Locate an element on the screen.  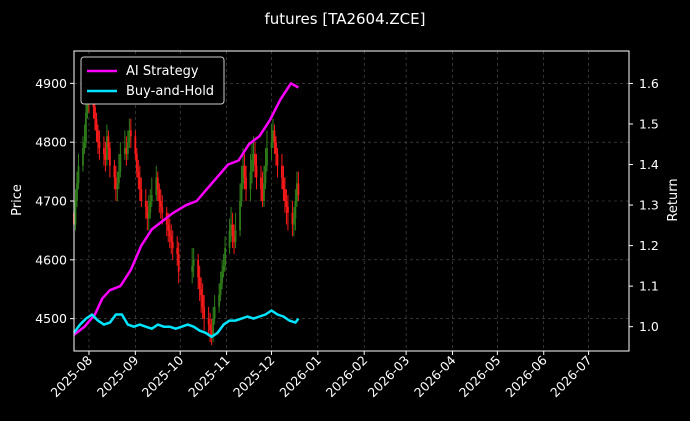
y-left-tick-label: 4800 is located at coordinates (51, 142).